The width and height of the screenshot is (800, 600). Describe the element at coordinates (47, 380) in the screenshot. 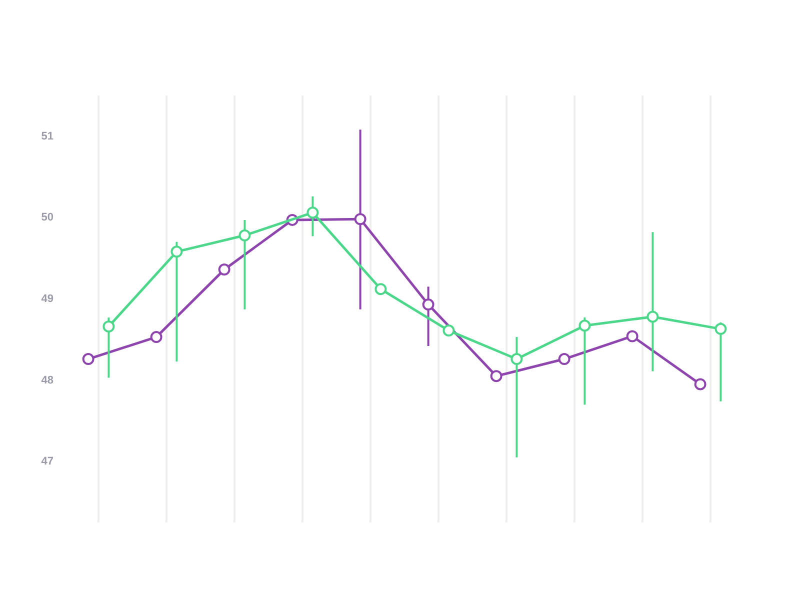

I see `y-tick-label: 48` at that location.